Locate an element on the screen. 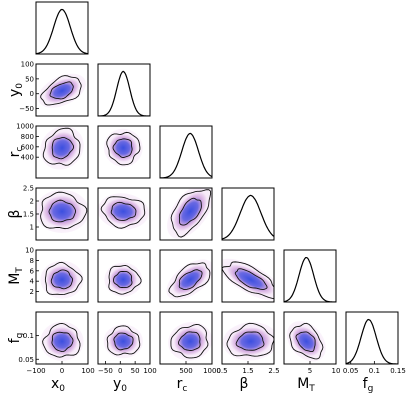  scatter-panel-fg-vs-beta is located at coordinates (248, 338).